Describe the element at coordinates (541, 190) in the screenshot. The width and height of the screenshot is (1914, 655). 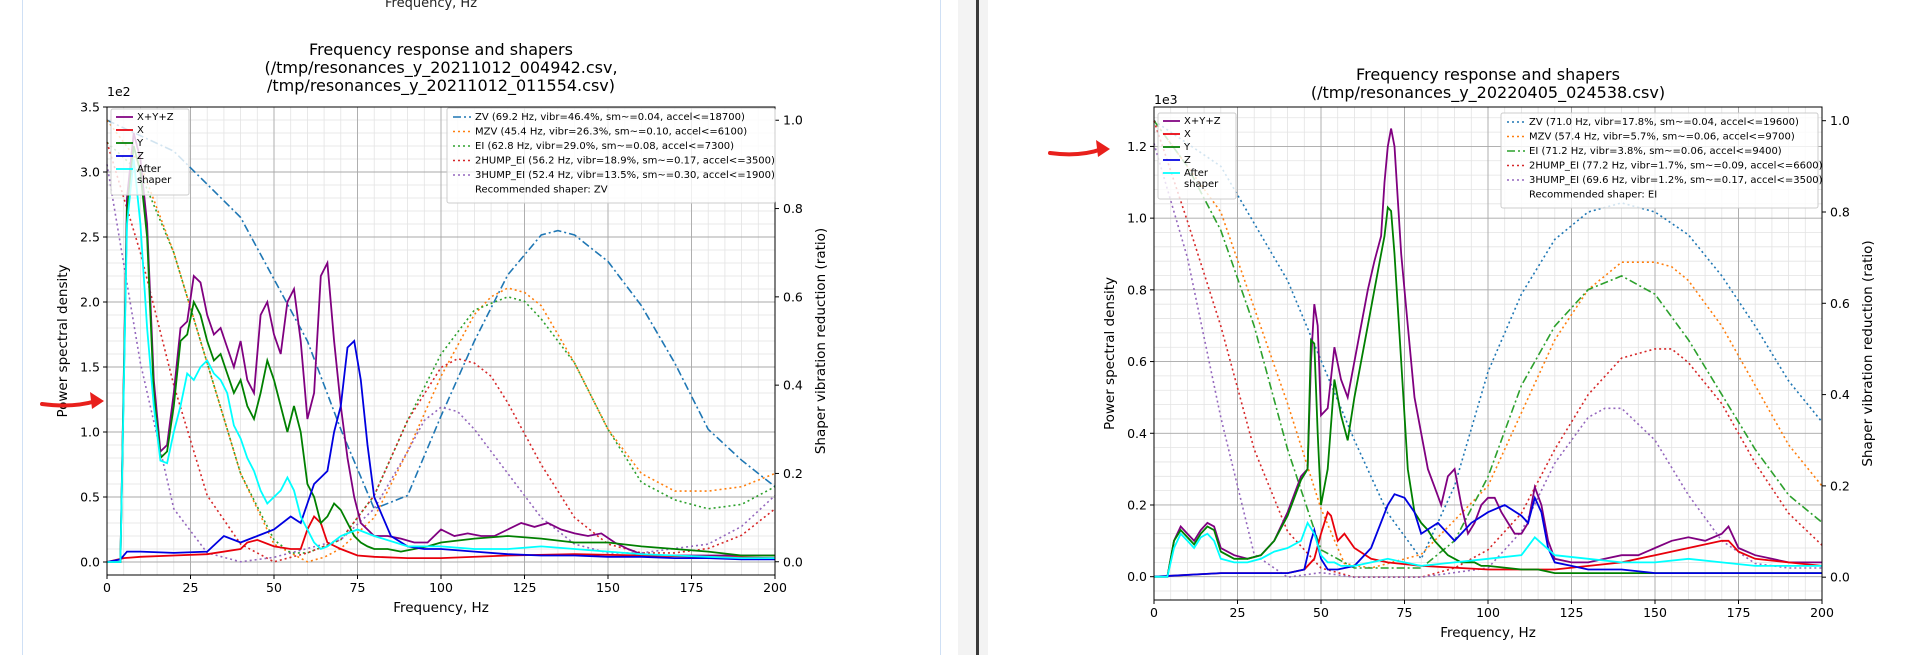
I see `recommended-shaper-text: Recommended shaper: ZV` at that location.